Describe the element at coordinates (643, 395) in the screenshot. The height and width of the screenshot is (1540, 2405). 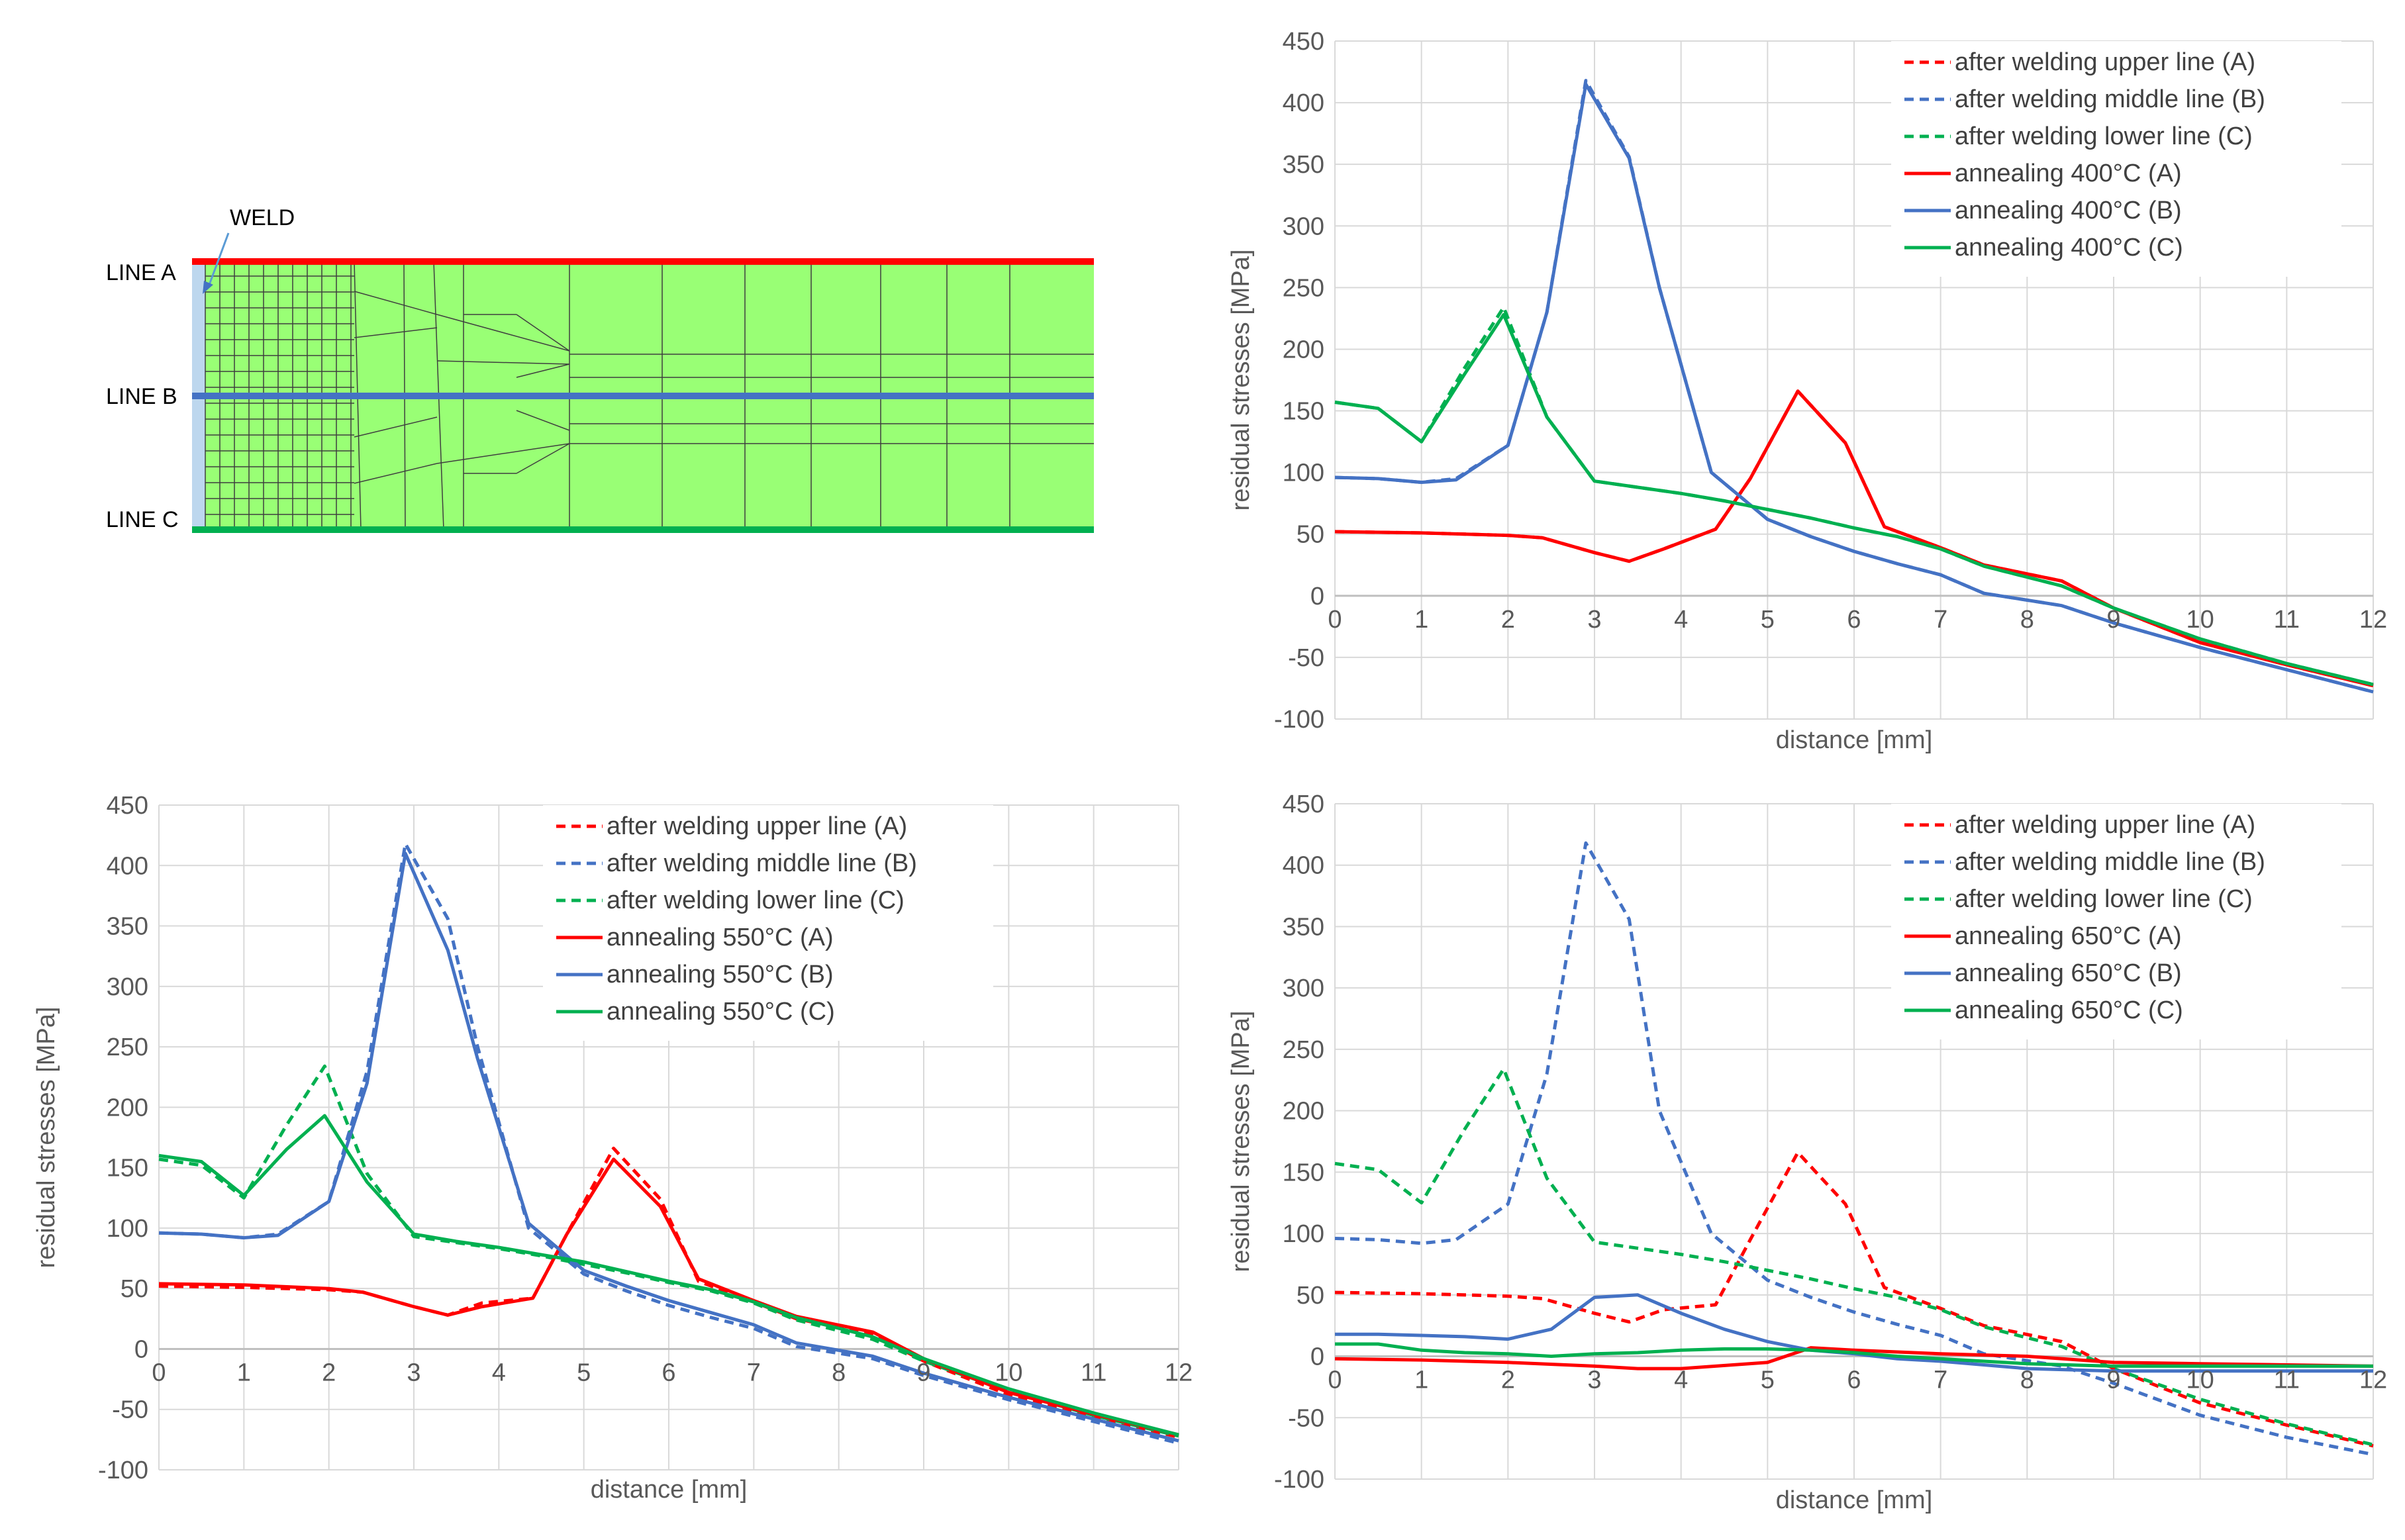
I see `mesh-group` at that location.